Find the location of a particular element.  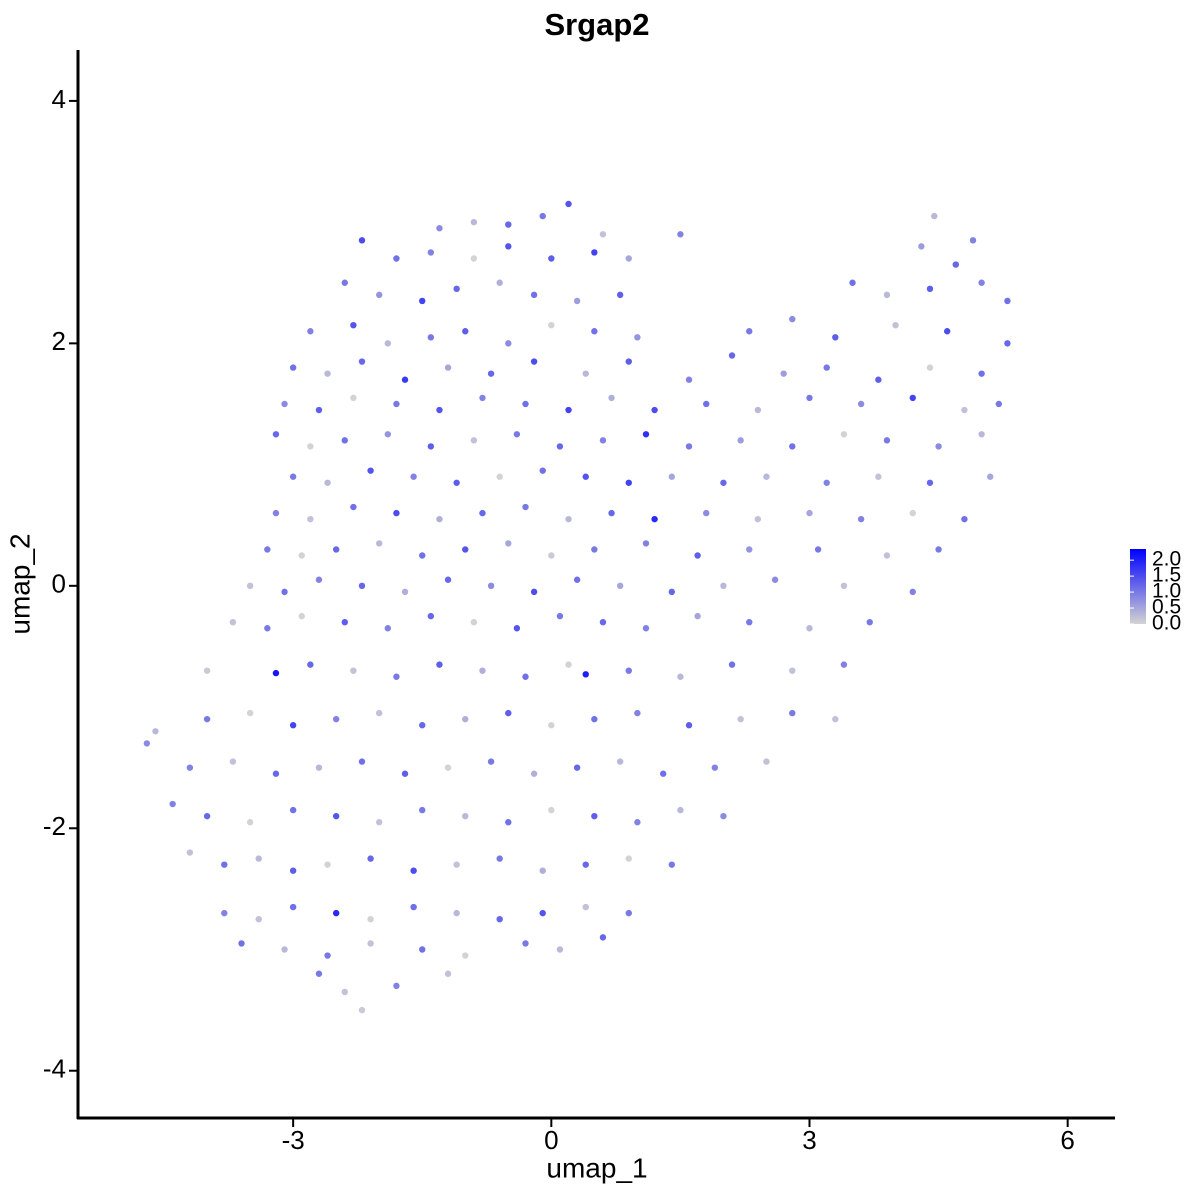

colorbar-tick-label: 2.0 is located at coordinates (1166, 559).